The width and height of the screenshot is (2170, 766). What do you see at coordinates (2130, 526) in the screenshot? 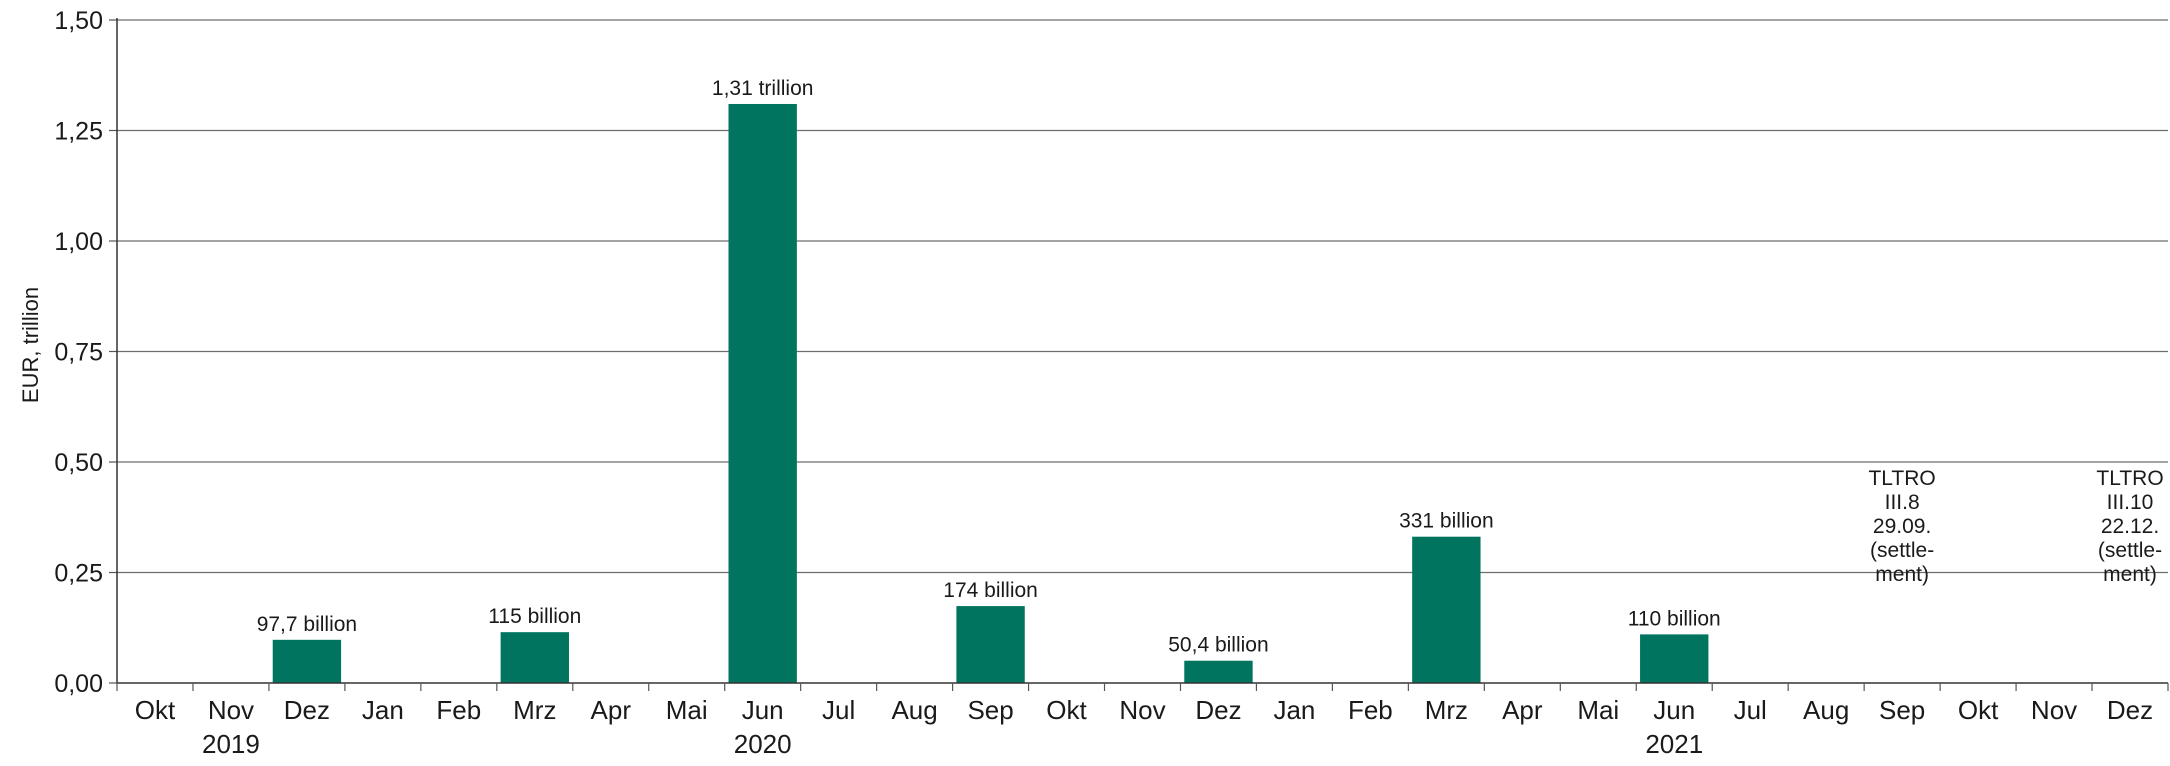
I see `annotation-line: 22.12.` at bounding box center [2130, 526].